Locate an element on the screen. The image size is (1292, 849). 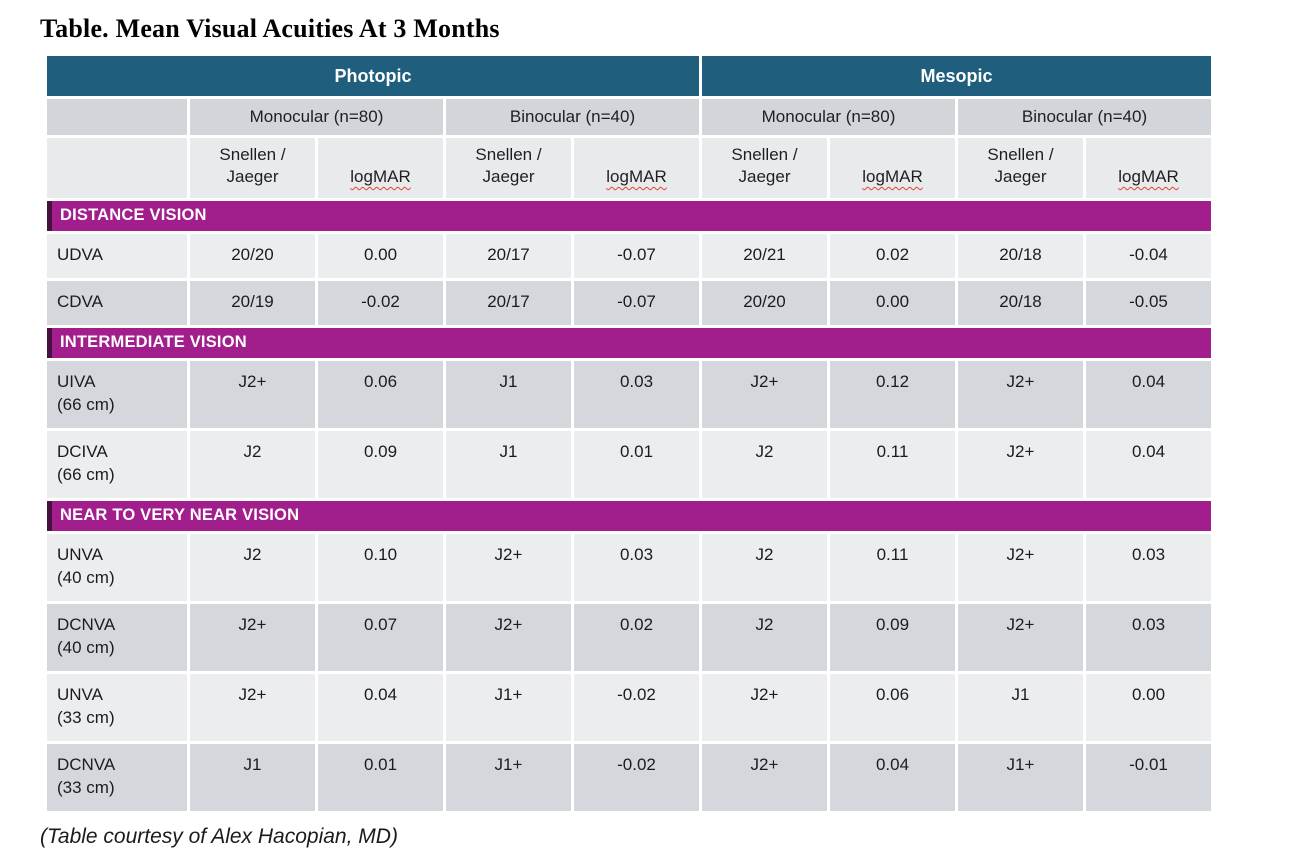
value-cell: 0.12 is located at coordinates (892, 394).